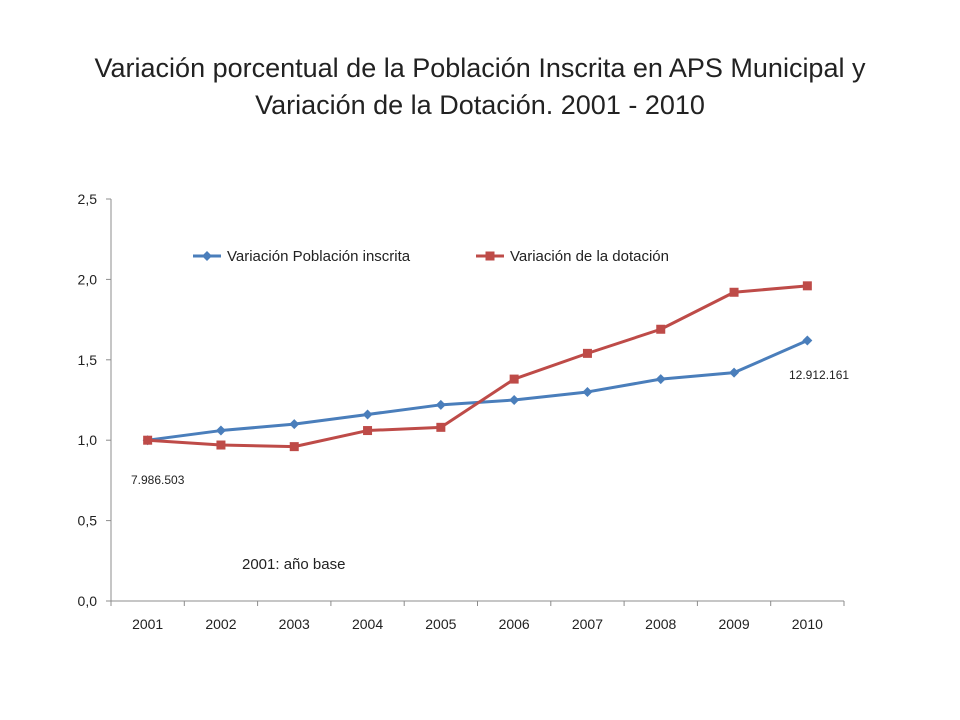 The width and height of the screenshot is (960, 720). I want to click on legend-label: Variación de la dotación, so click(589, 256).